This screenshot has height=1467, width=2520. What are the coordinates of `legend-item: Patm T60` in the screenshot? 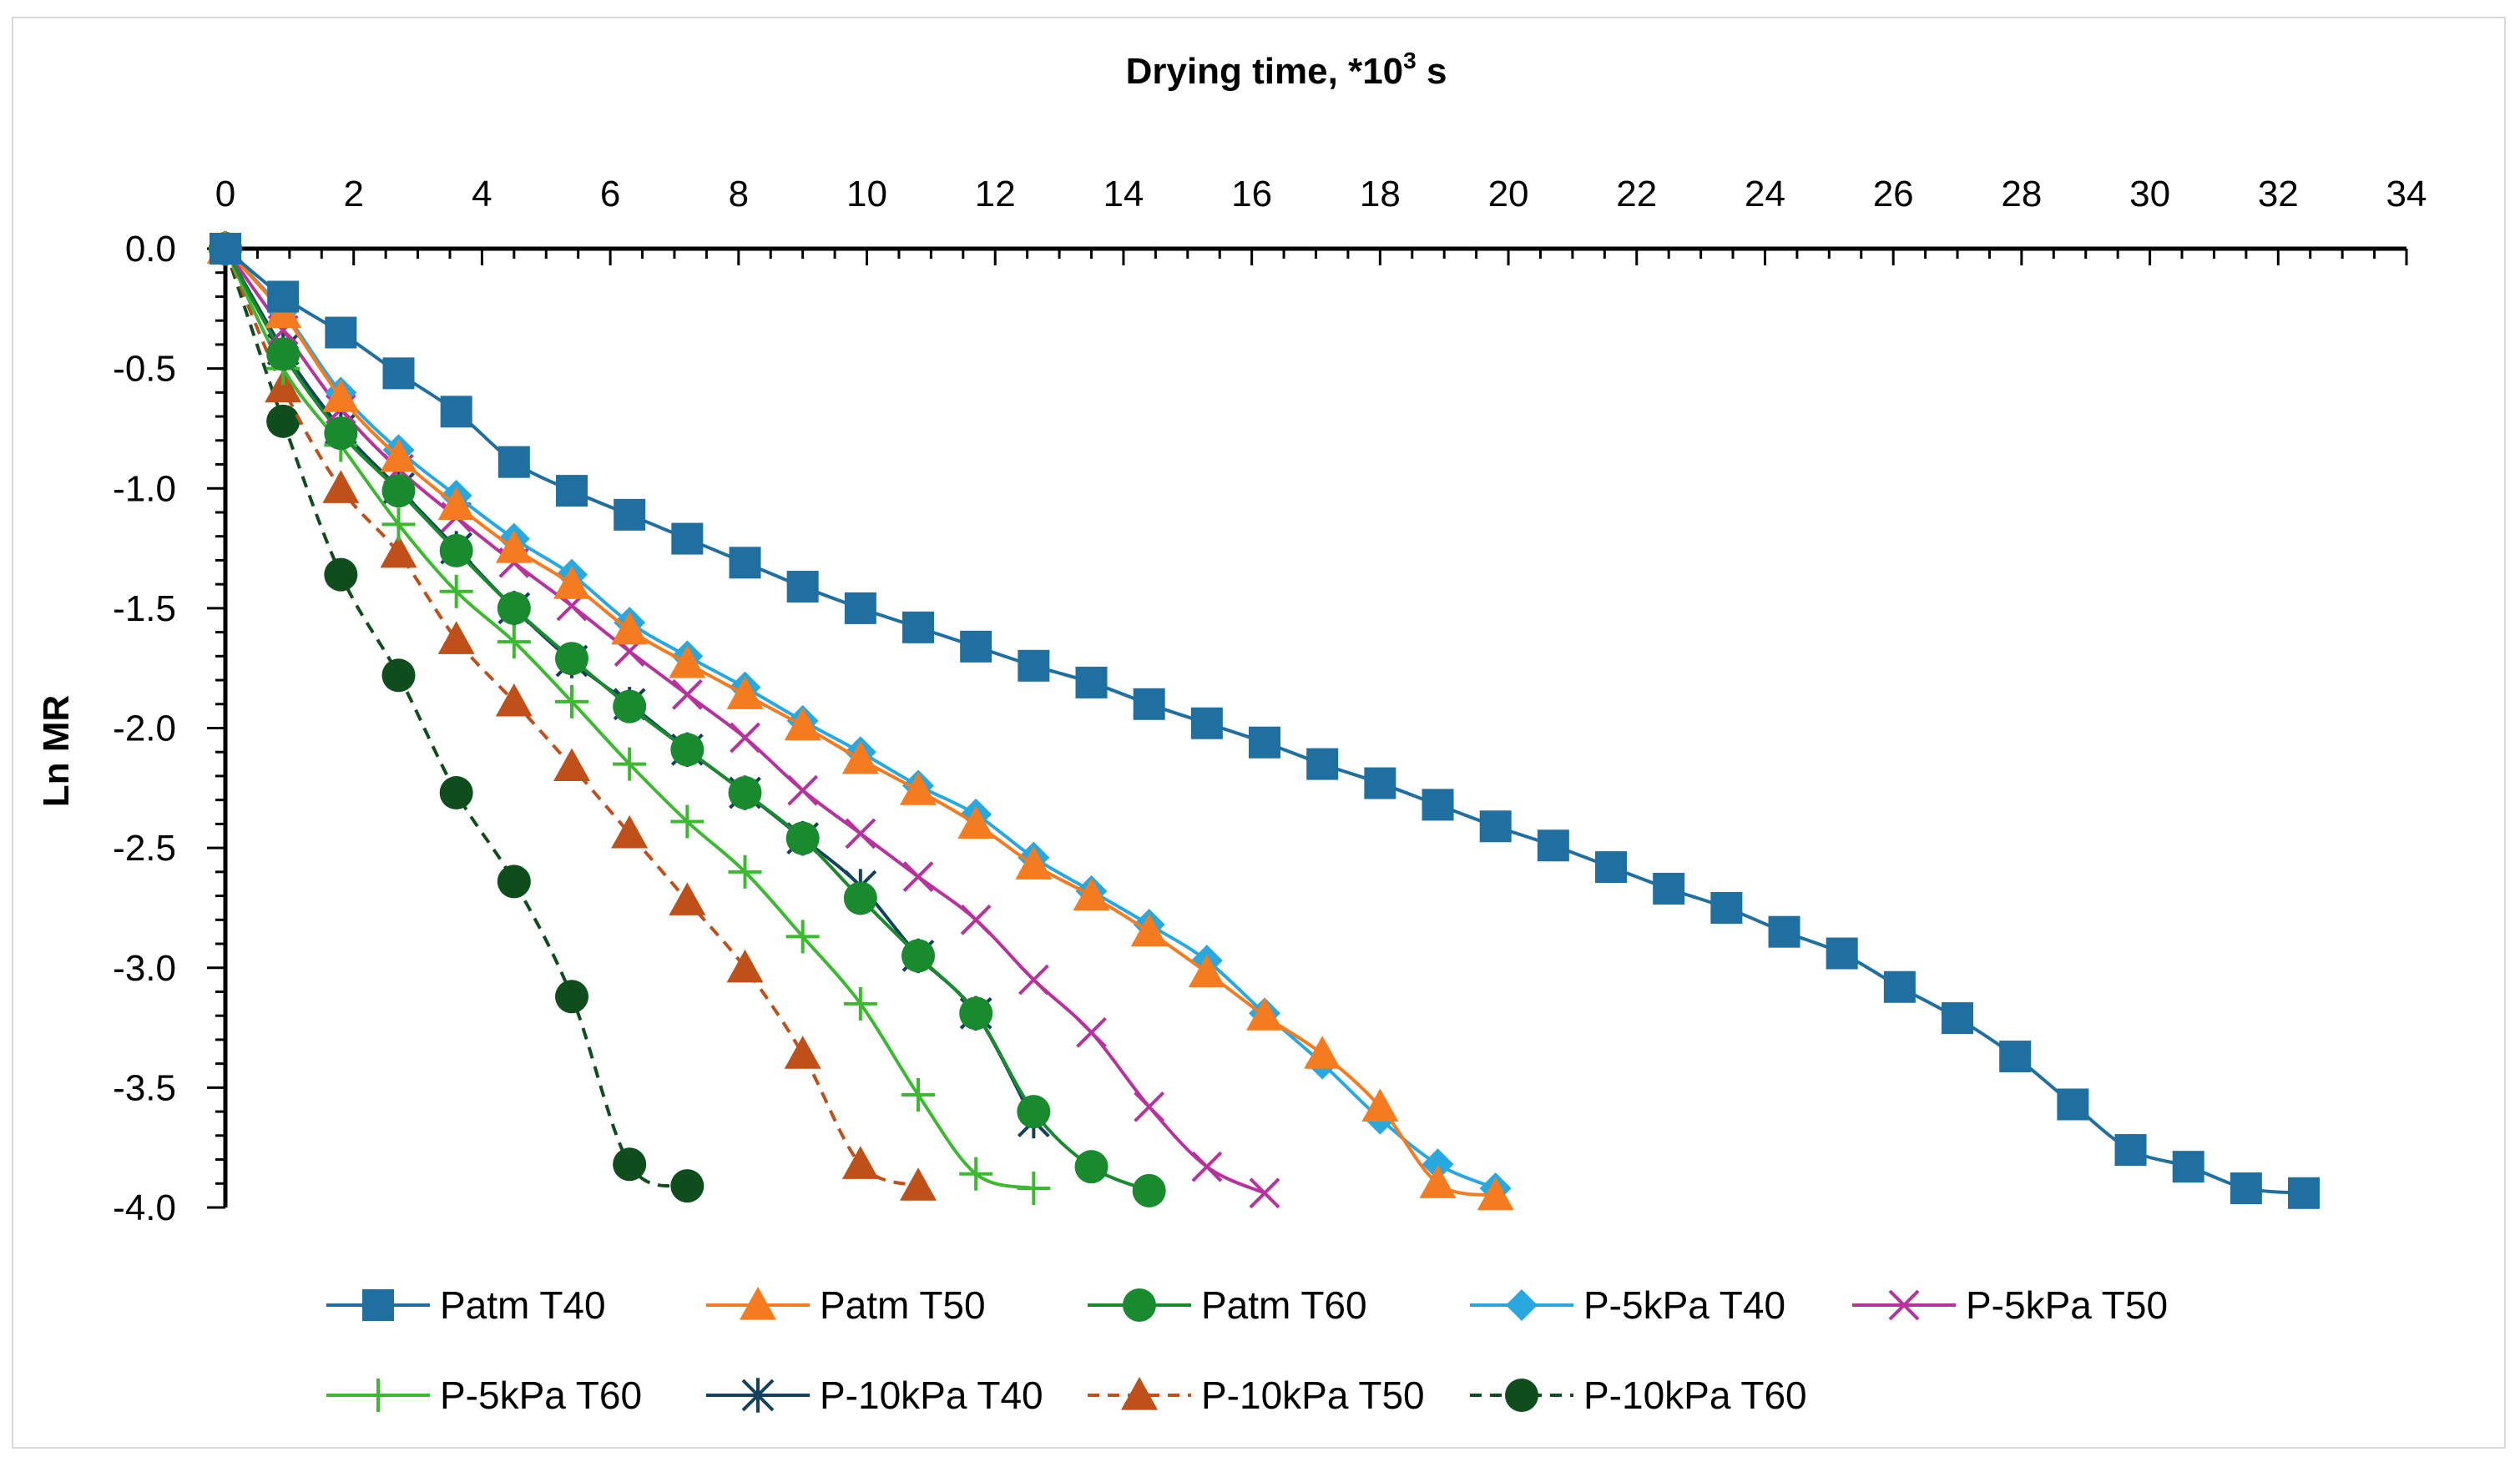 It's located at (1227, 1305).